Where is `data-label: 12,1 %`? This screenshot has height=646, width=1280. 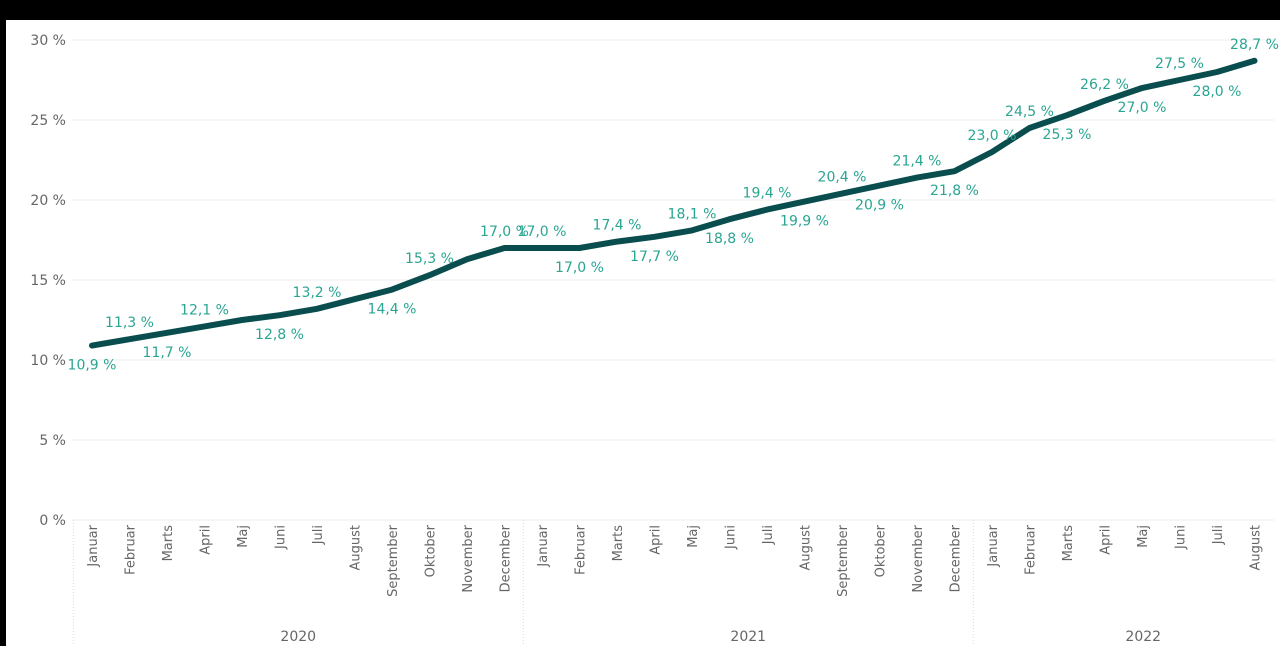
data-label: 12,1 % is located at coordinates (204, 310).